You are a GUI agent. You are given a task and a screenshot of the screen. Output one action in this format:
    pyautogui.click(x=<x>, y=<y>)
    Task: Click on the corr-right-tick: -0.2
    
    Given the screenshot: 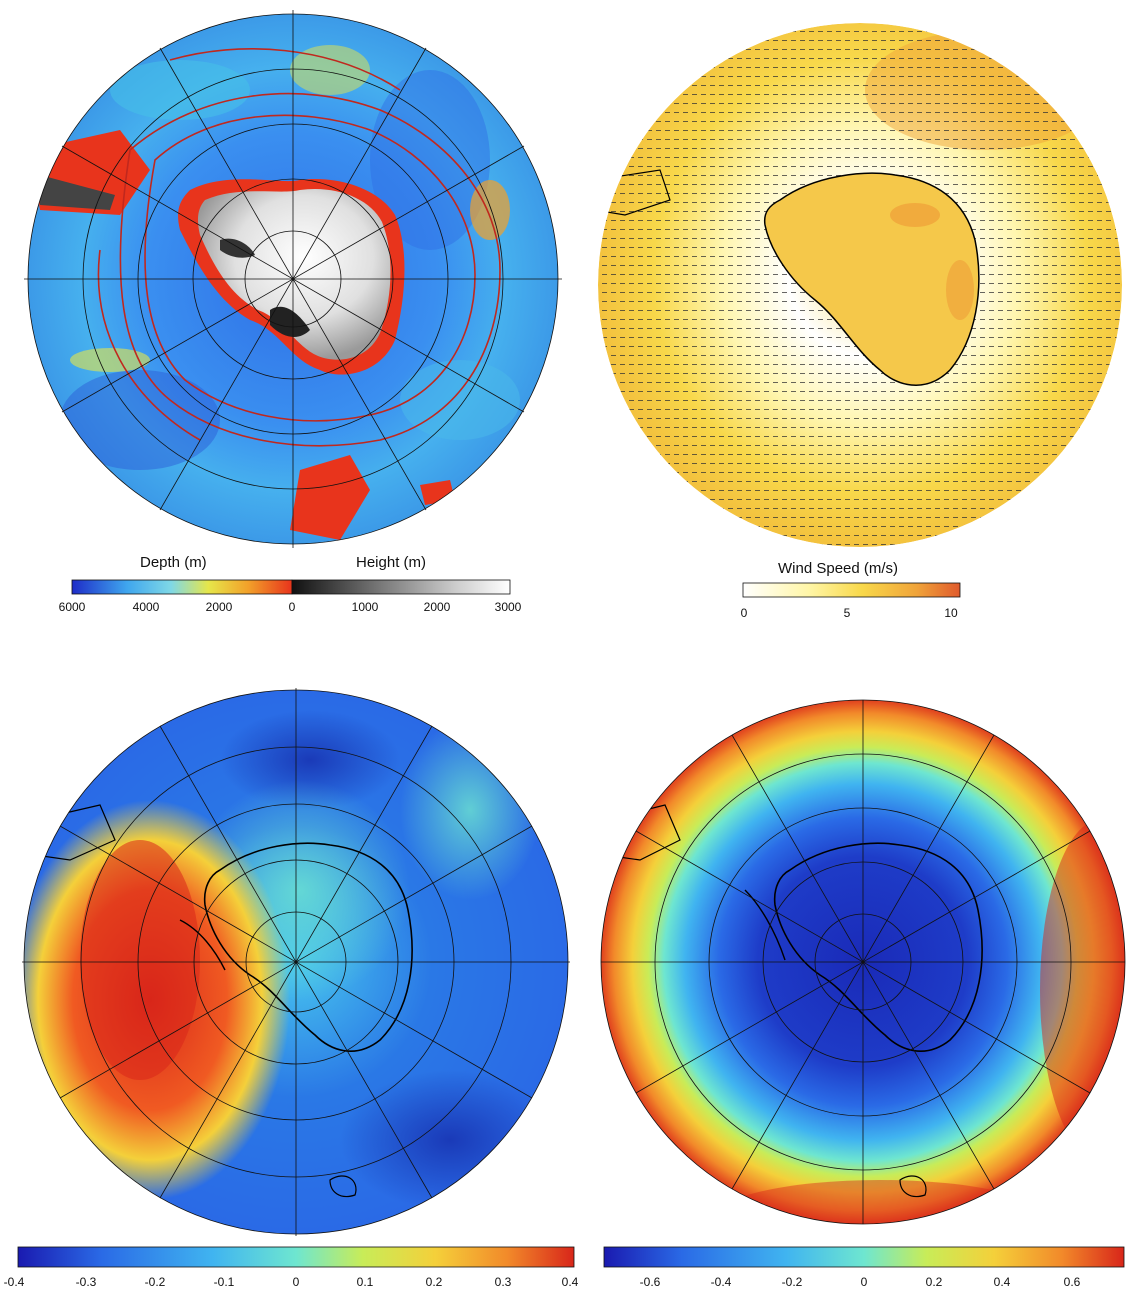 What is the action you would take?
    pyautogui.click(x=792, y=1282)
    